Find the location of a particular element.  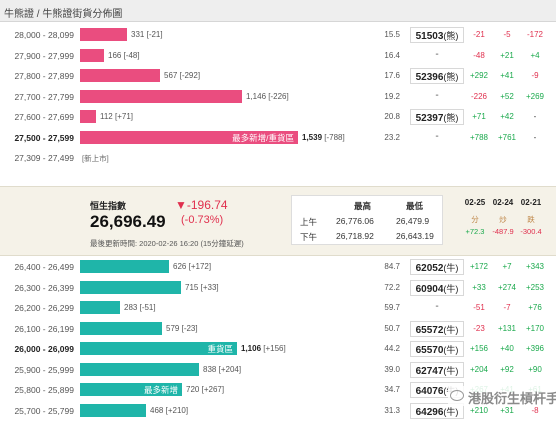

warrant-code: 65572(牛) is located at coordinates (437, 328).